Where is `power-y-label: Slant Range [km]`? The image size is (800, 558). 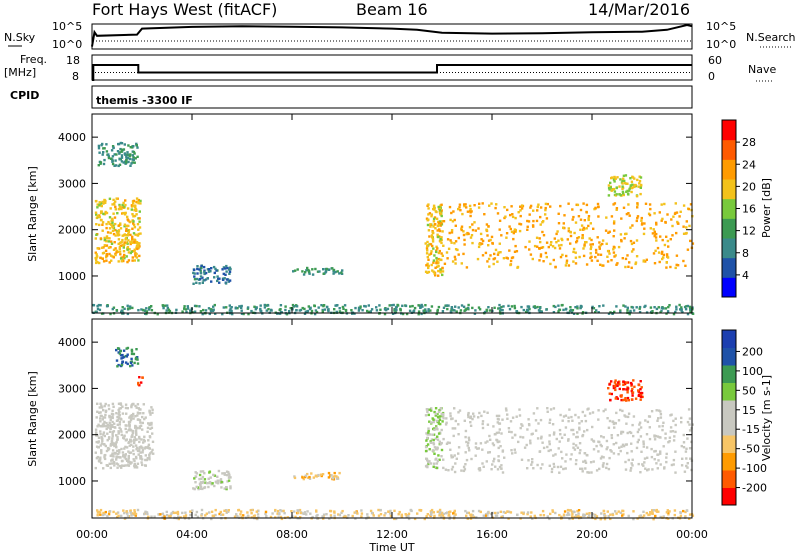
power-y-label: Slant Range [km] is located at coordinates (32, 214).